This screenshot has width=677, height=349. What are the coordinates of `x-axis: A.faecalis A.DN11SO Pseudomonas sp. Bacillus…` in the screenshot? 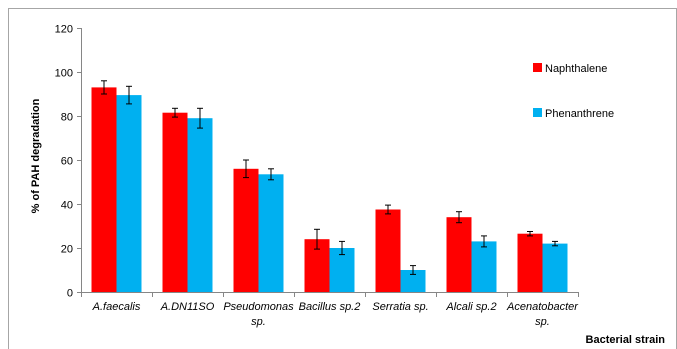 It's located at (330, 310).